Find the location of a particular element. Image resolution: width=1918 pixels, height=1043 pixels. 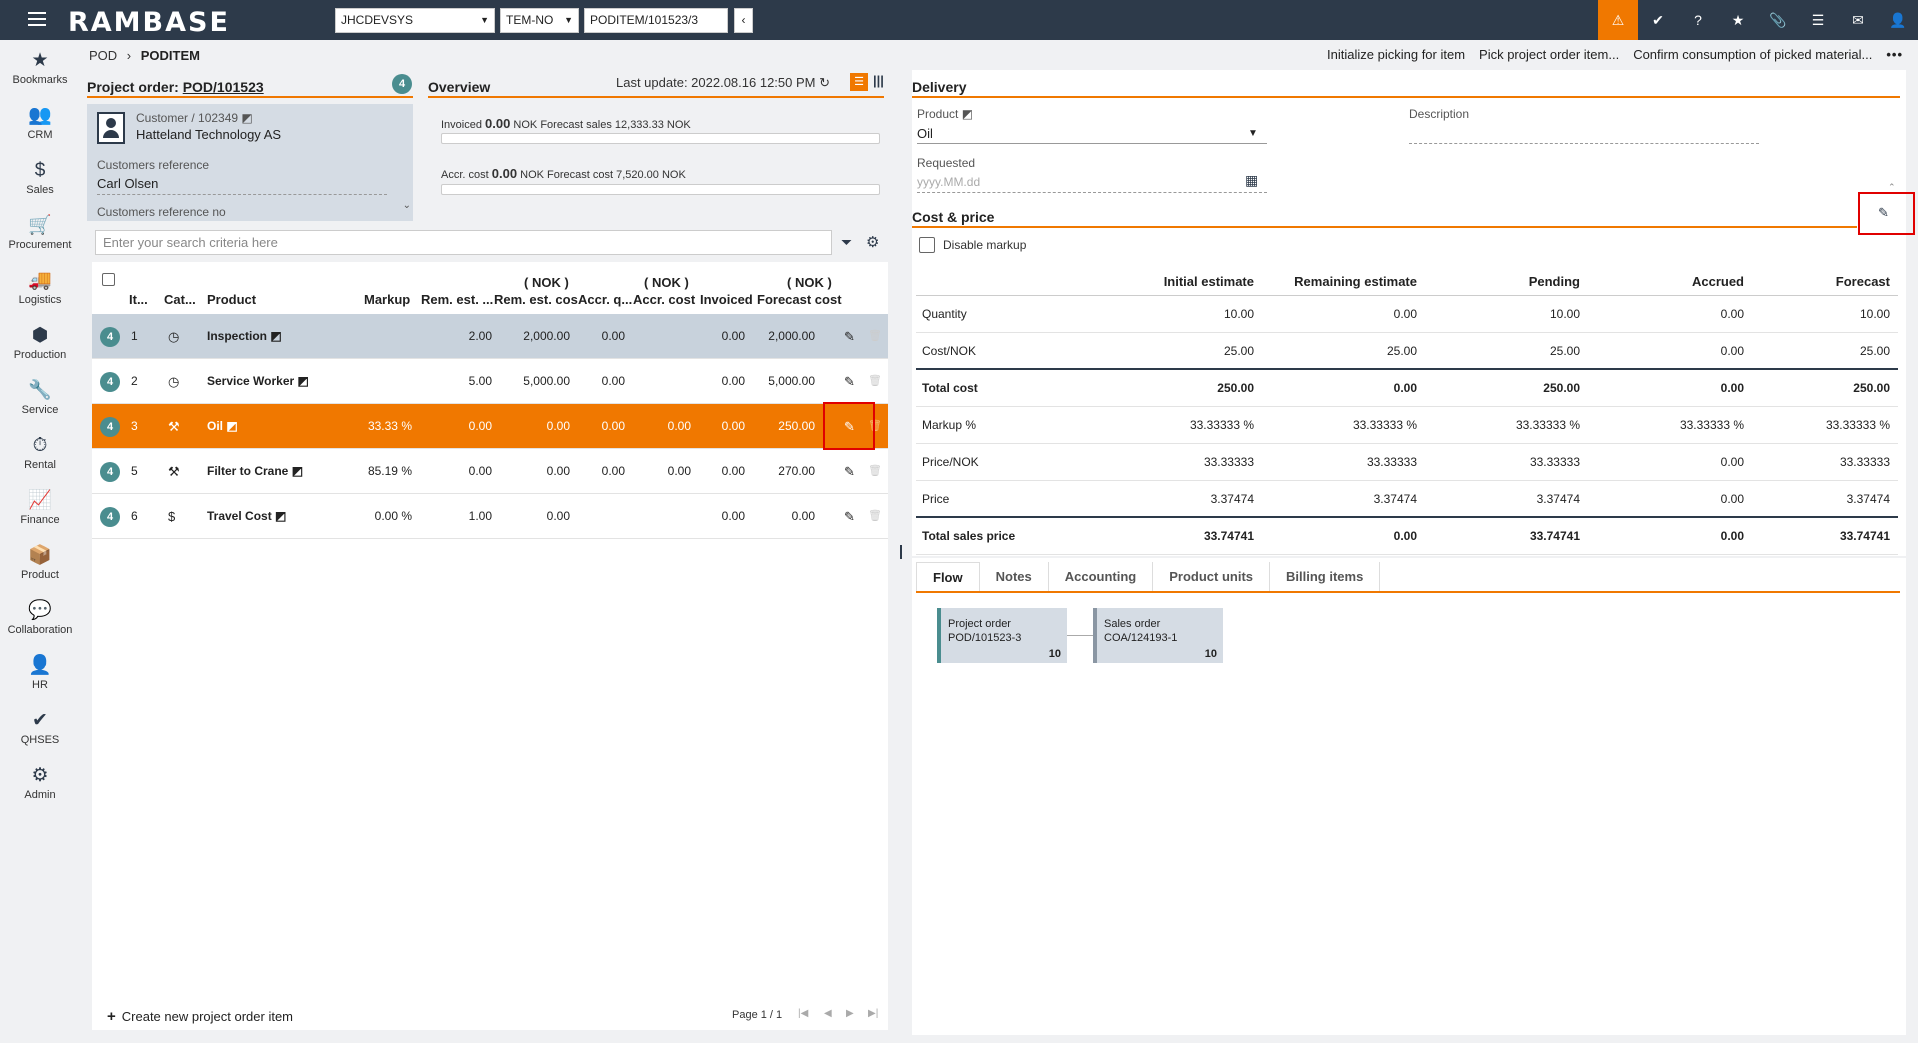

list-view-icon: ☰ is located at coordinates (859, 82).